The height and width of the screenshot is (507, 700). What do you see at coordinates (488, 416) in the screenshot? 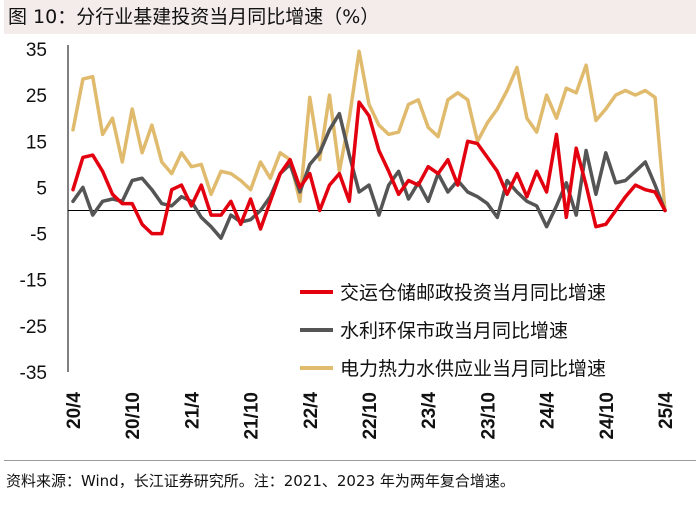
I see `x-tick-label: 23/10` at bounding box center [488, 416].